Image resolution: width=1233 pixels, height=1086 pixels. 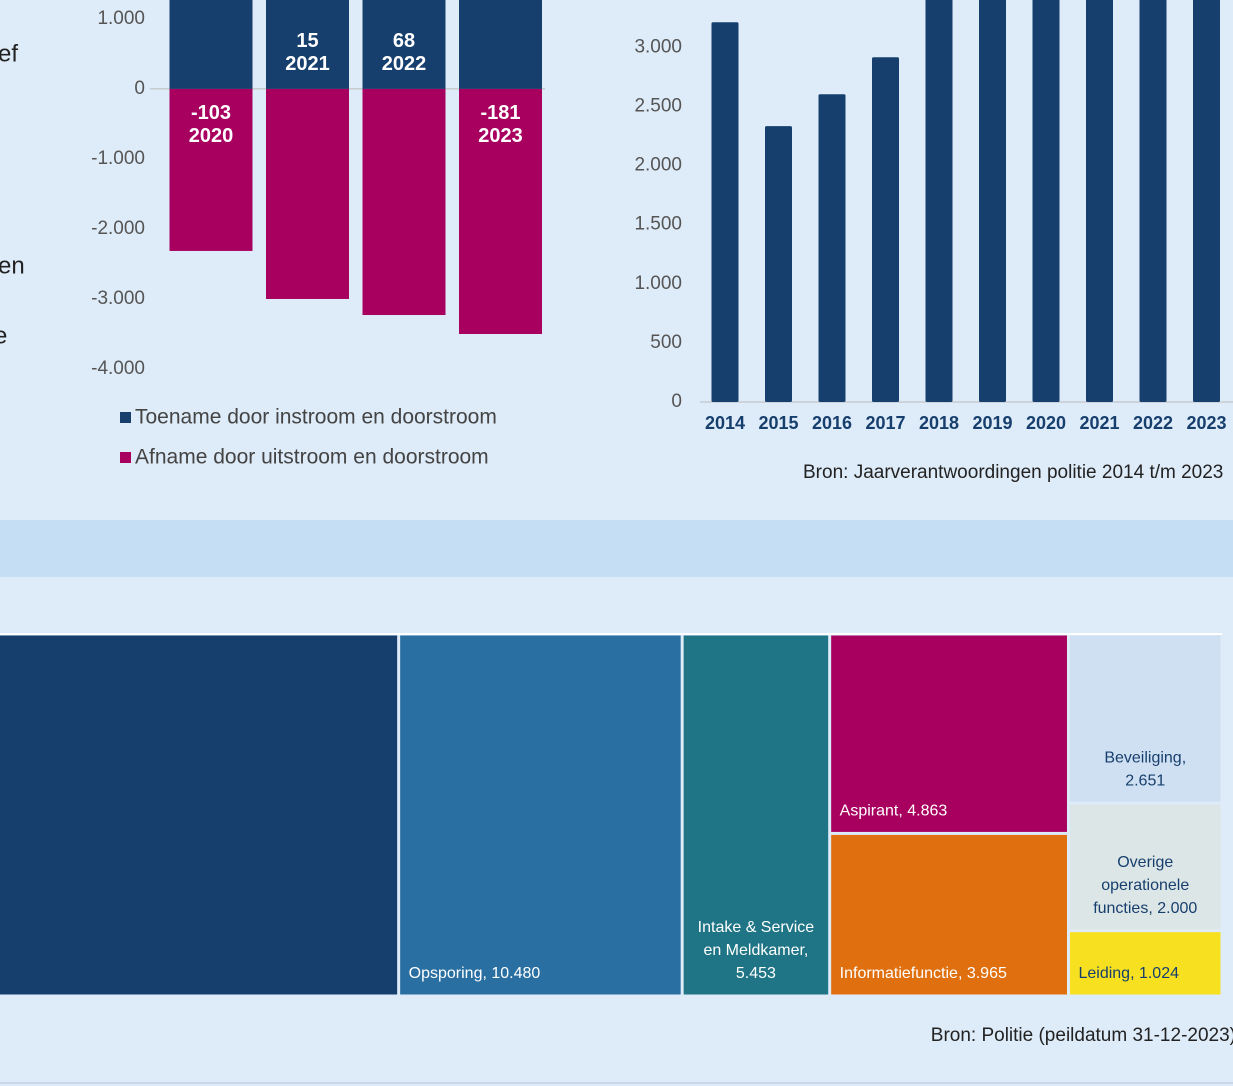 I want to click on treemap-label: Opsporing, 10.480, so click(x=475, y=973).